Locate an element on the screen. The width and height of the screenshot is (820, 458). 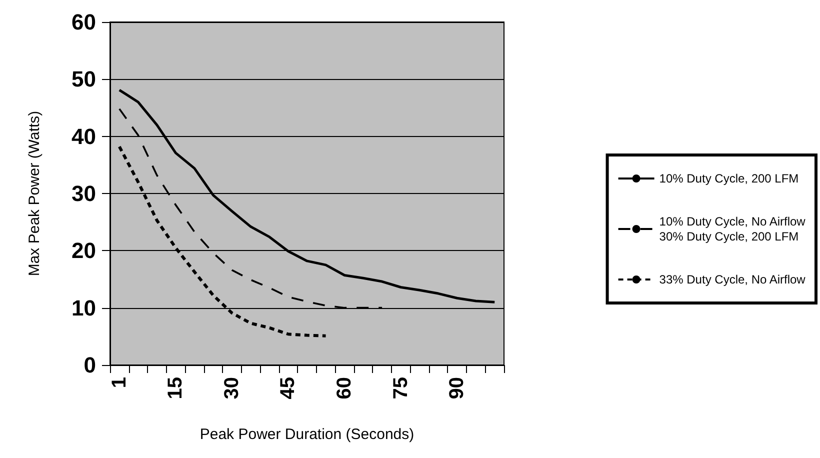
x-tick-label: 15 is located at coordinates (175, 388).